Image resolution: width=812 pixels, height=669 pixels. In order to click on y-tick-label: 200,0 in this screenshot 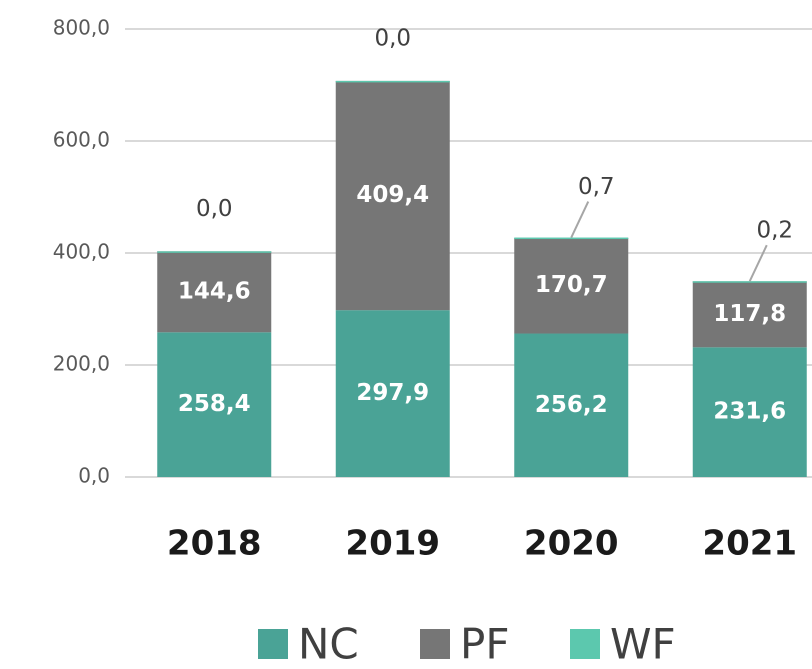, I will do `click(81, 364)`.